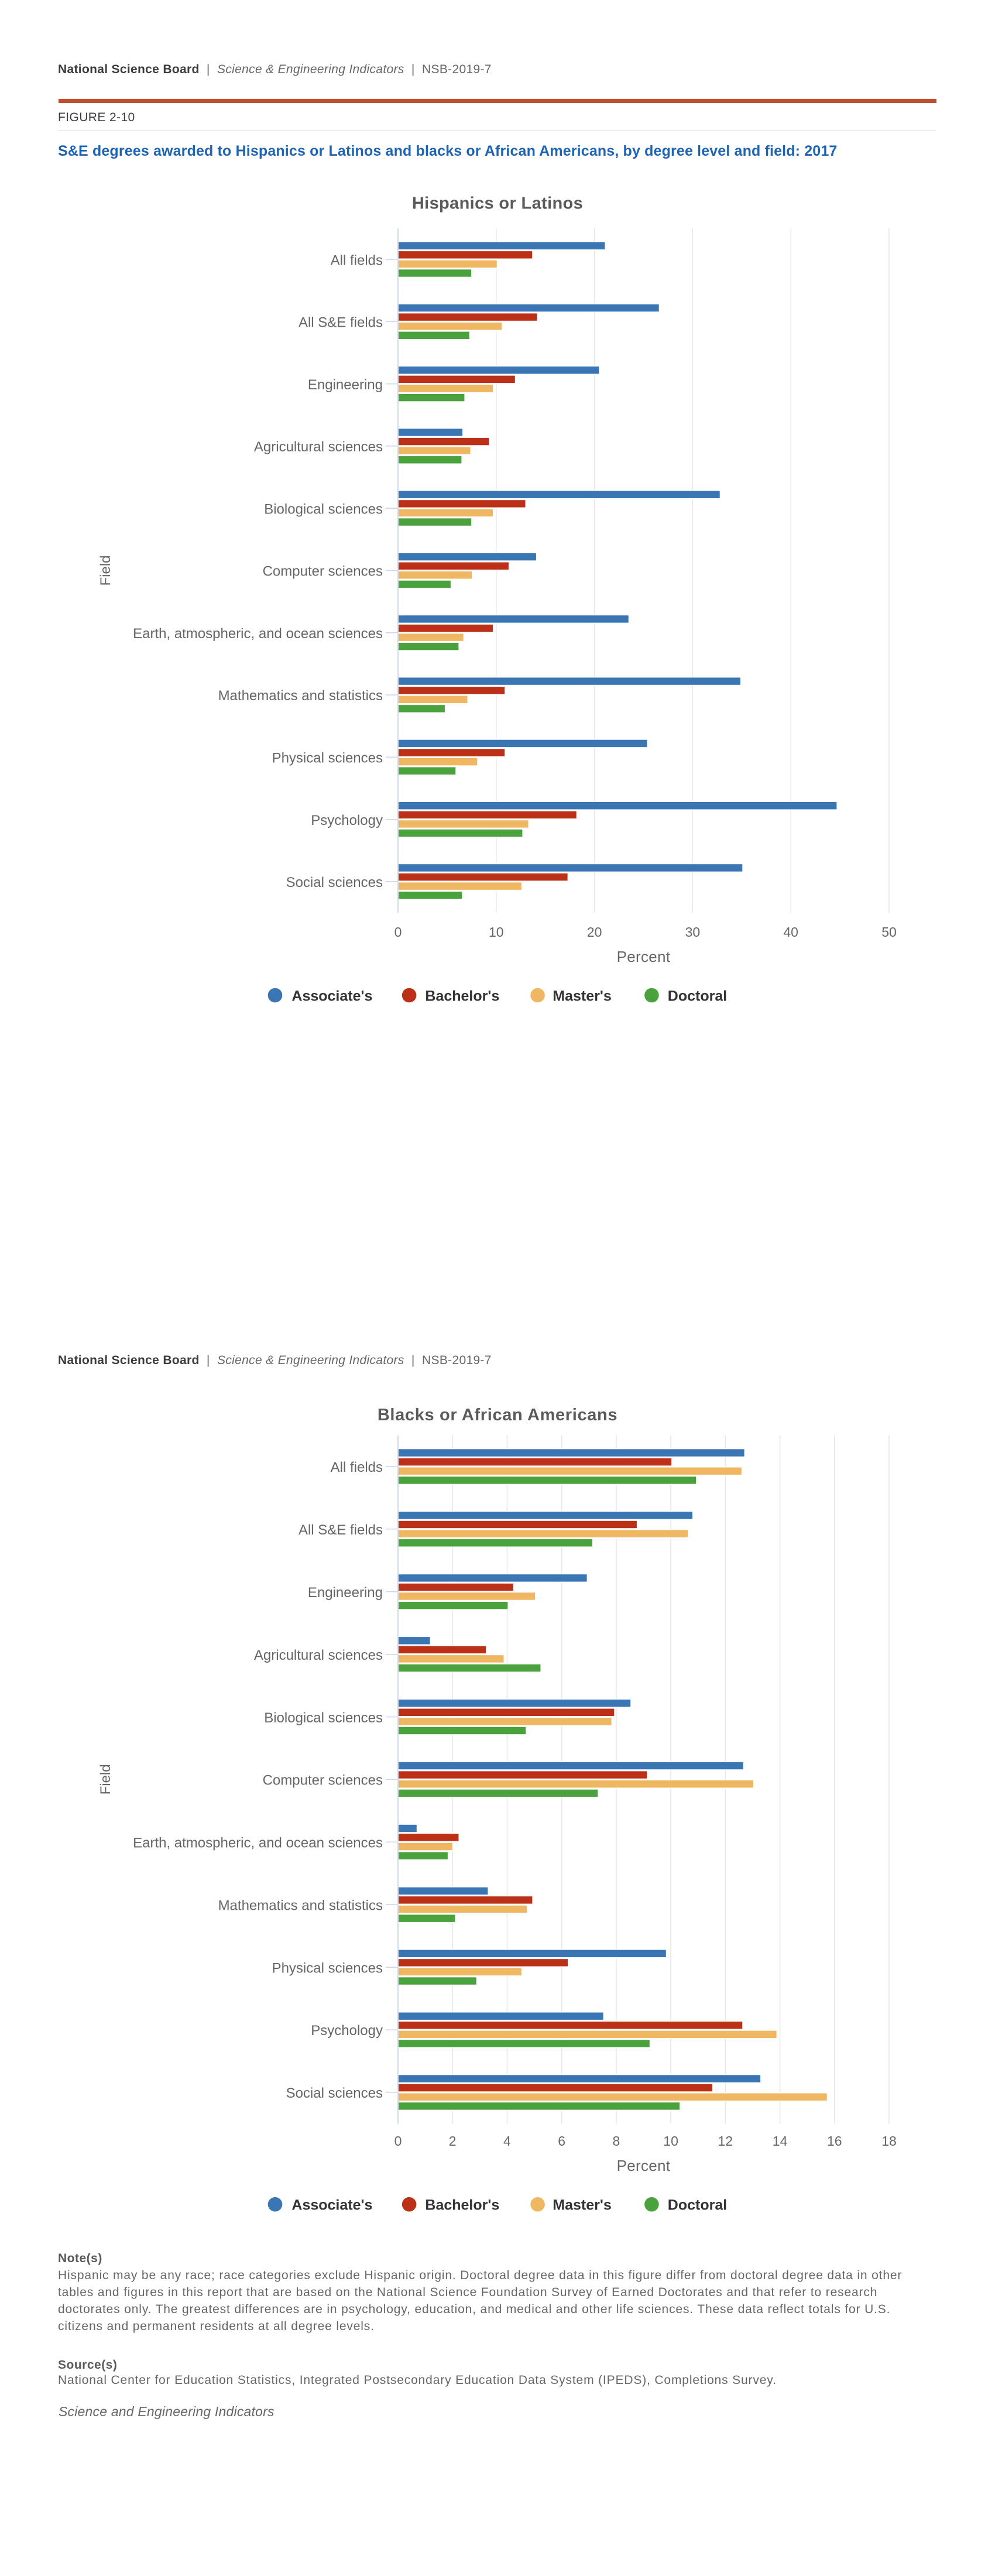 The image size is (995, 2576). I want to click on svg-text: 8, so click(617, 2141).